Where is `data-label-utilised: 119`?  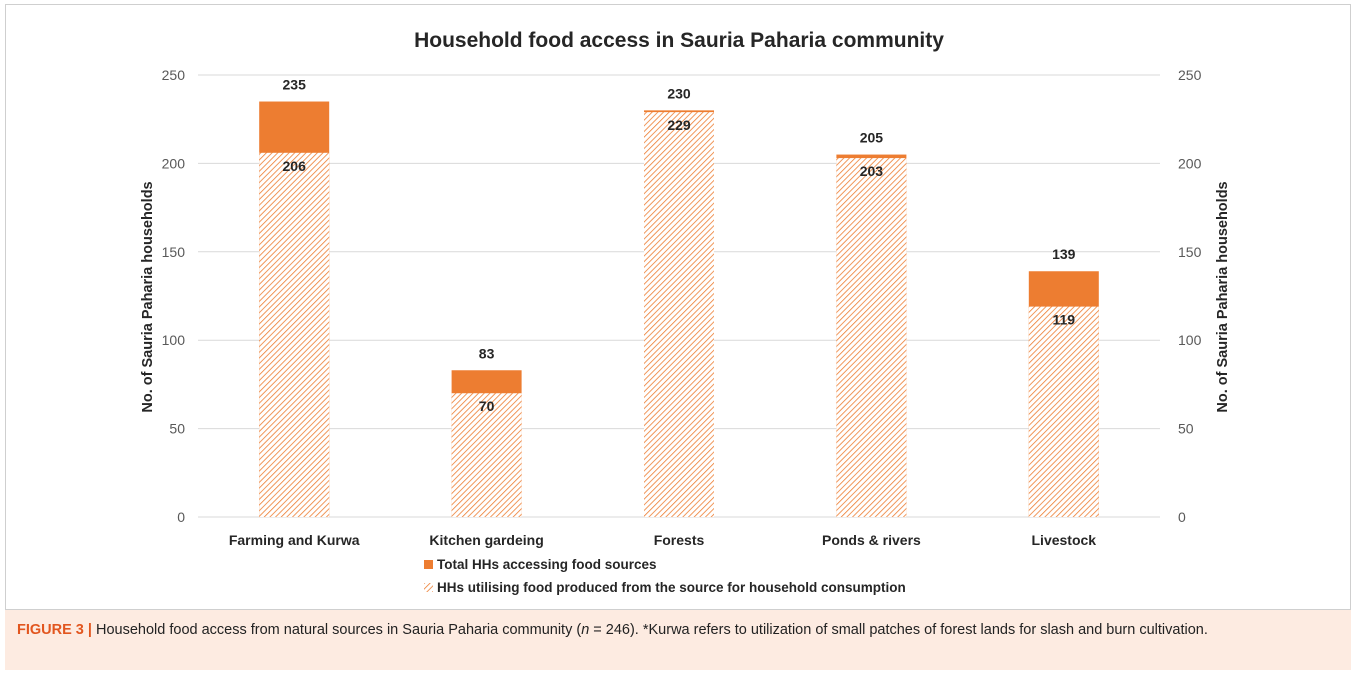 data-label-utilised: 119 is located at coordinates (1064, 320).